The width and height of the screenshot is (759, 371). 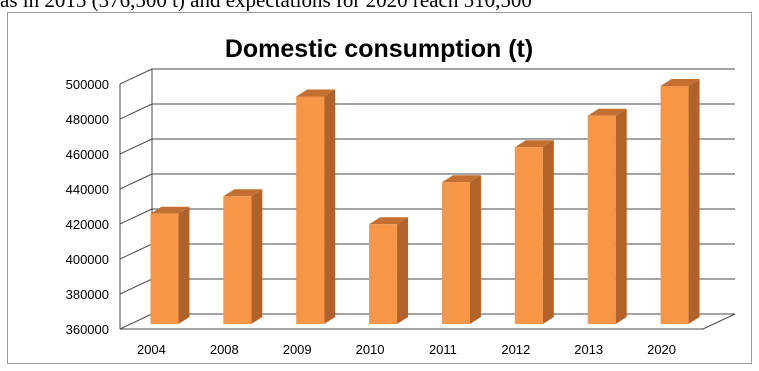 I want to click on x-tick-label: 2008, so click(x=224, y=349).